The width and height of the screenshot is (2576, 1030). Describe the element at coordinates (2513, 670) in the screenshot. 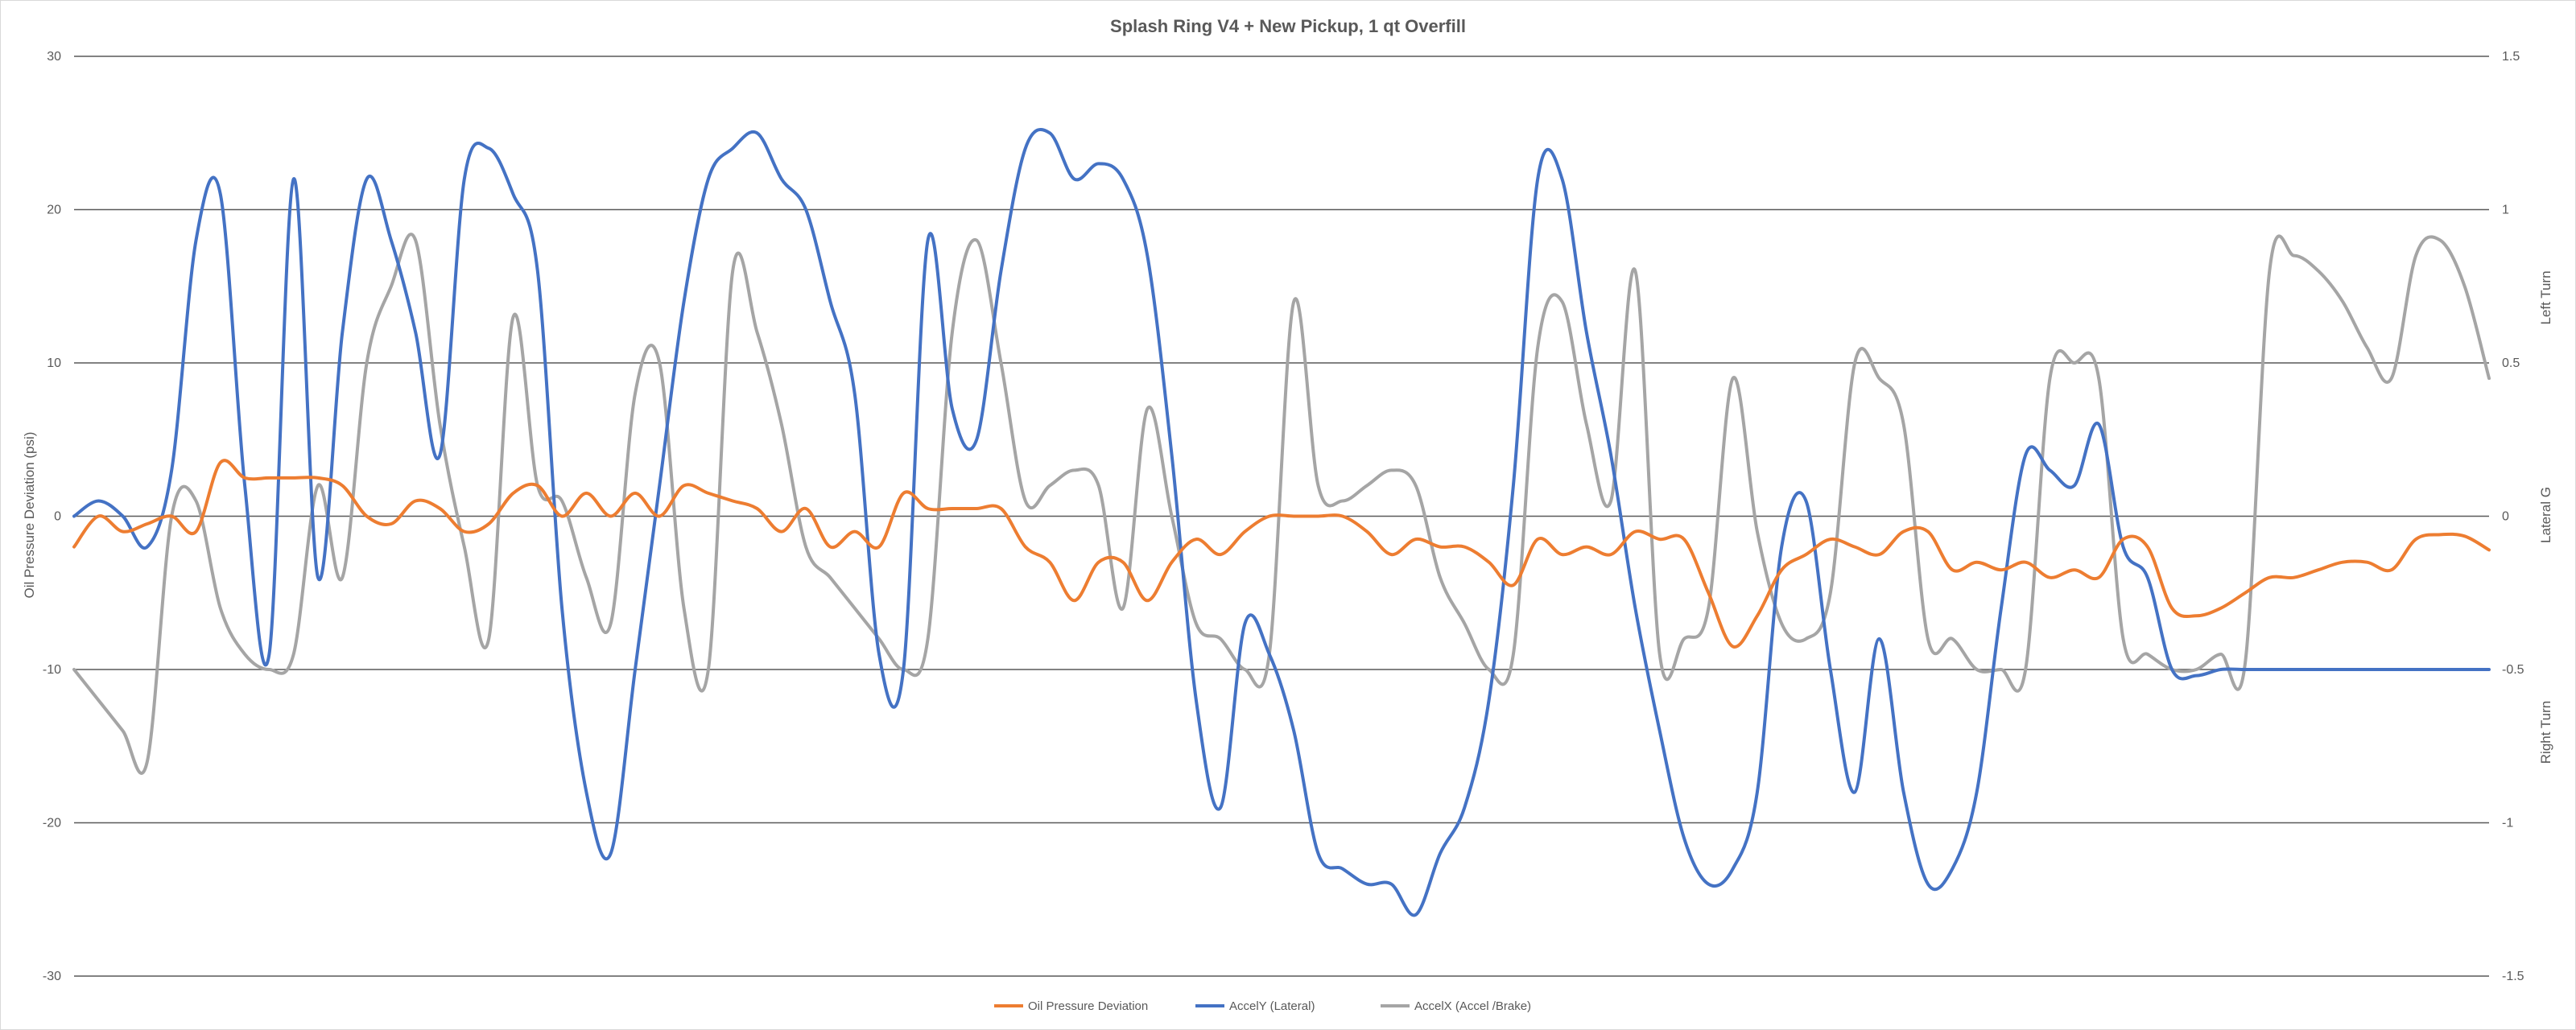

I see `y2-tick-label: -0.5` at that location.